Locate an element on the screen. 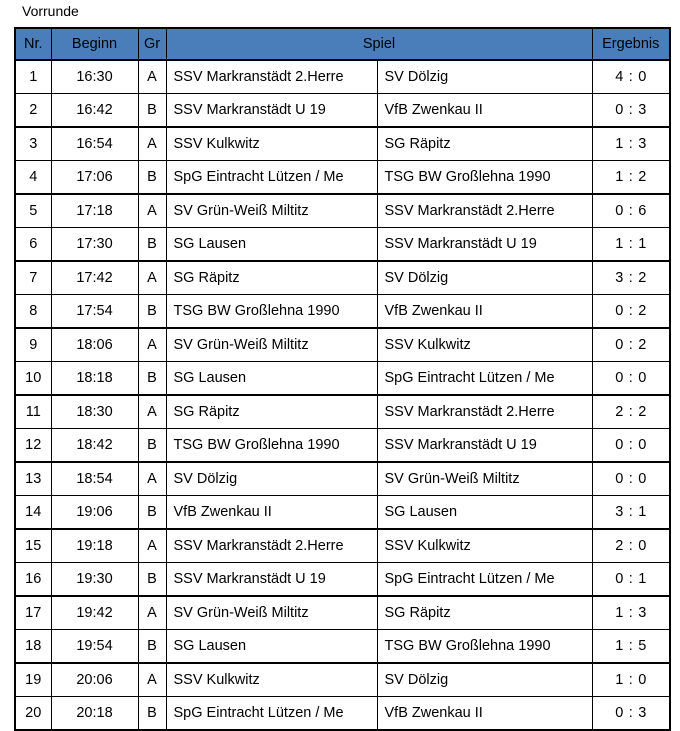 This screenshot has width=680, height=731. cell-kickoff-time: 17:30 is located at coordinates (94, 244).